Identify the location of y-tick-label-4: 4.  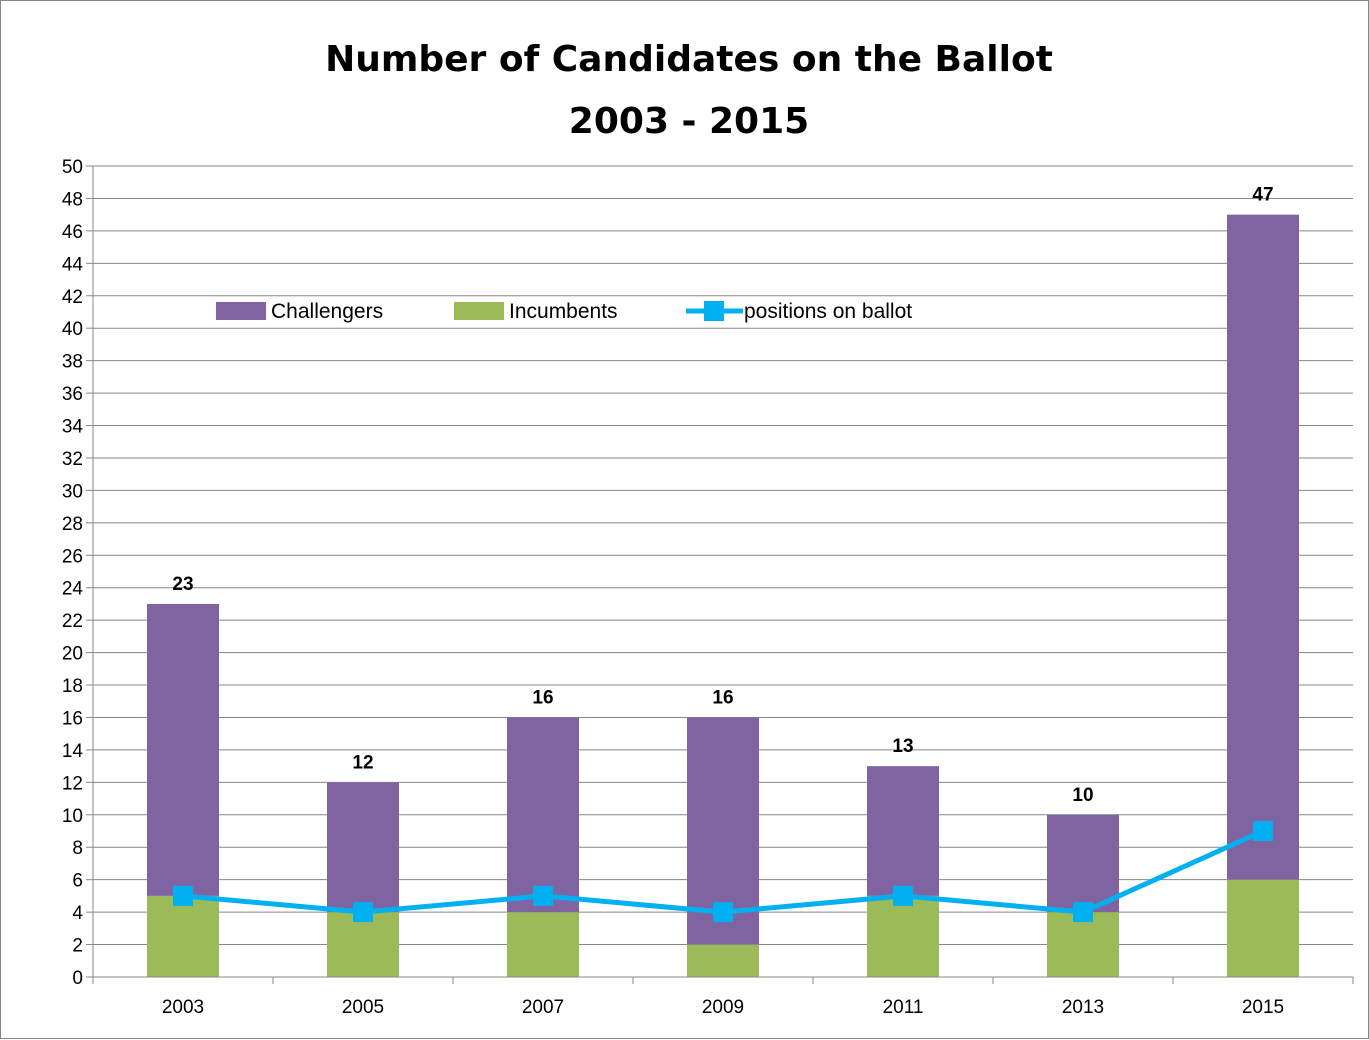
(77, 913).